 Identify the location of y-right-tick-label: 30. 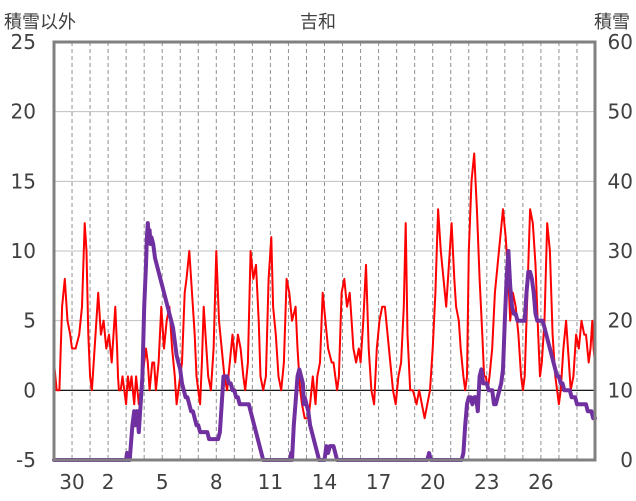
(620, 251).